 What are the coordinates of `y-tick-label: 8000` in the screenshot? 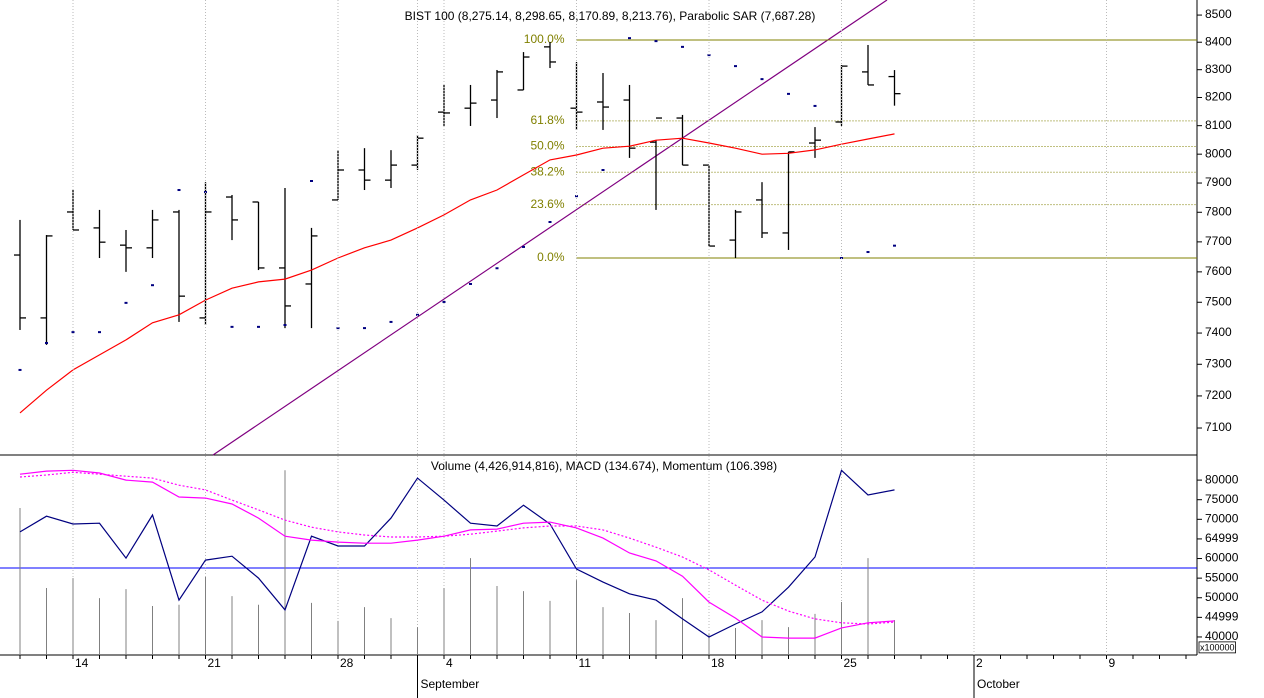 It's located at (1218, 153).